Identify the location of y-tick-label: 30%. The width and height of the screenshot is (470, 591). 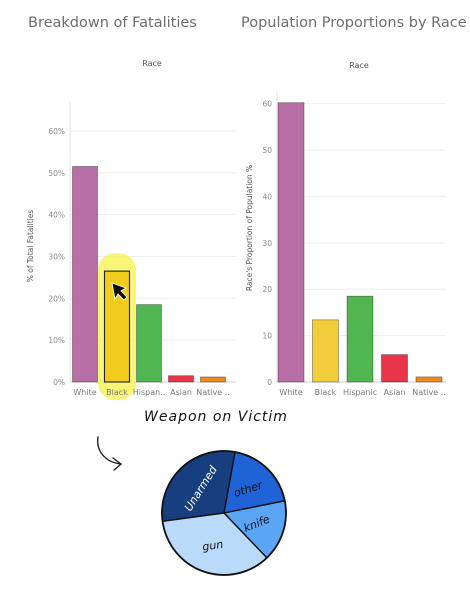
(56, 256).